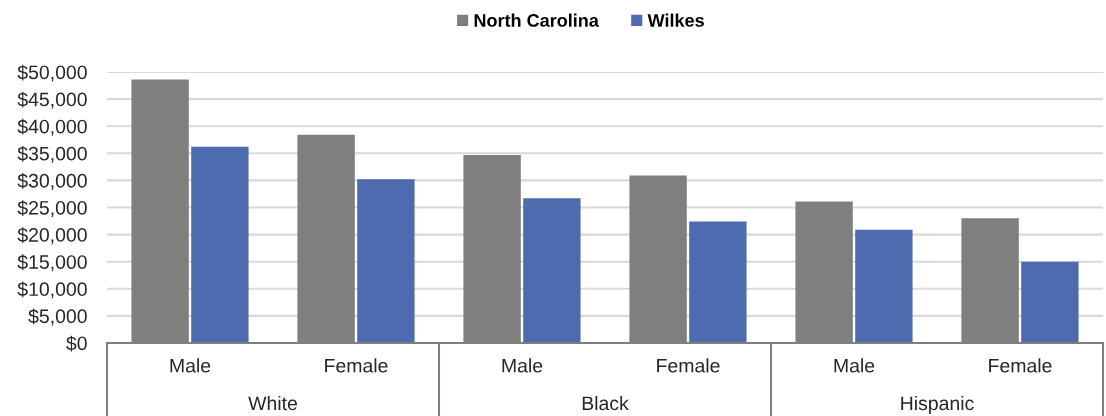 This screenshot has width=1106, height=416. What do you see at coordinates (52, 127) in the screenshot?
I see `y-tick-label: $40,000` at bounding box center [52, 127].